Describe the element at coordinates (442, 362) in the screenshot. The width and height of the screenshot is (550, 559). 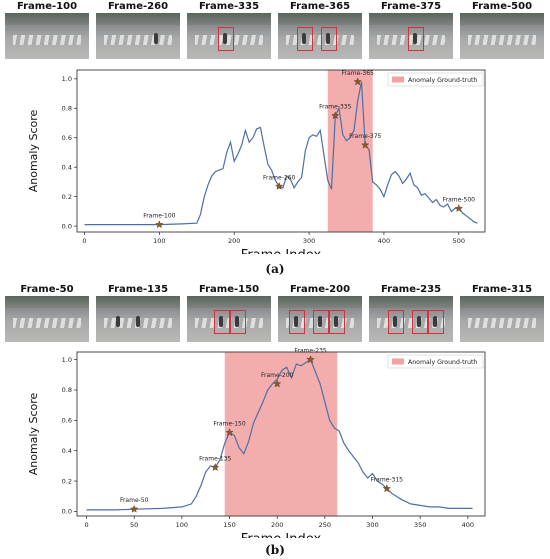
I see `legend-label: Anomaly Ground-truth` at that location.